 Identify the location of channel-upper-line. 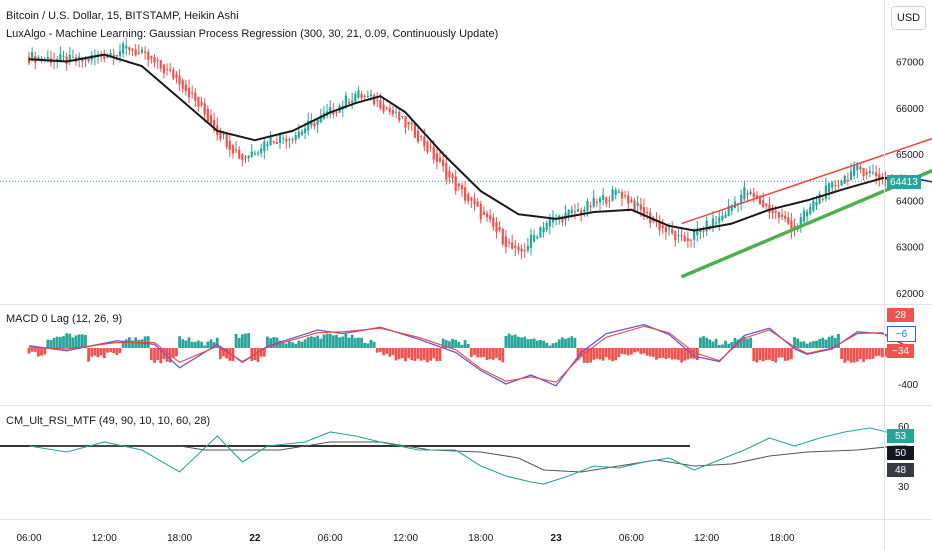
(806, 181).